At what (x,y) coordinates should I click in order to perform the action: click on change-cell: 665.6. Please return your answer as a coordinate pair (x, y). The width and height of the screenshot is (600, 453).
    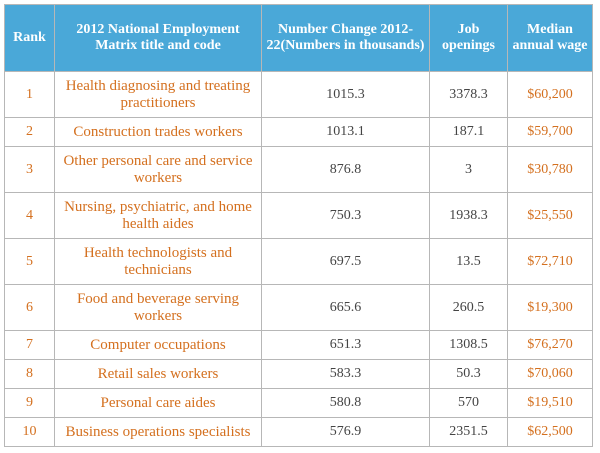
    Looking at the image, I should click on (345, 307).